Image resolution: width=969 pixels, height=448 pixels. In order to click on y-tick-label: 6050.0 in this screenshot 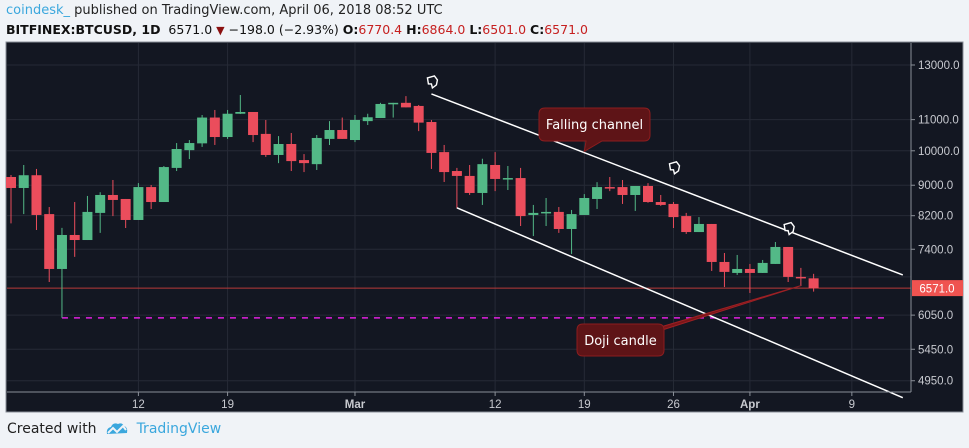, I will do `click(935, 316)`.